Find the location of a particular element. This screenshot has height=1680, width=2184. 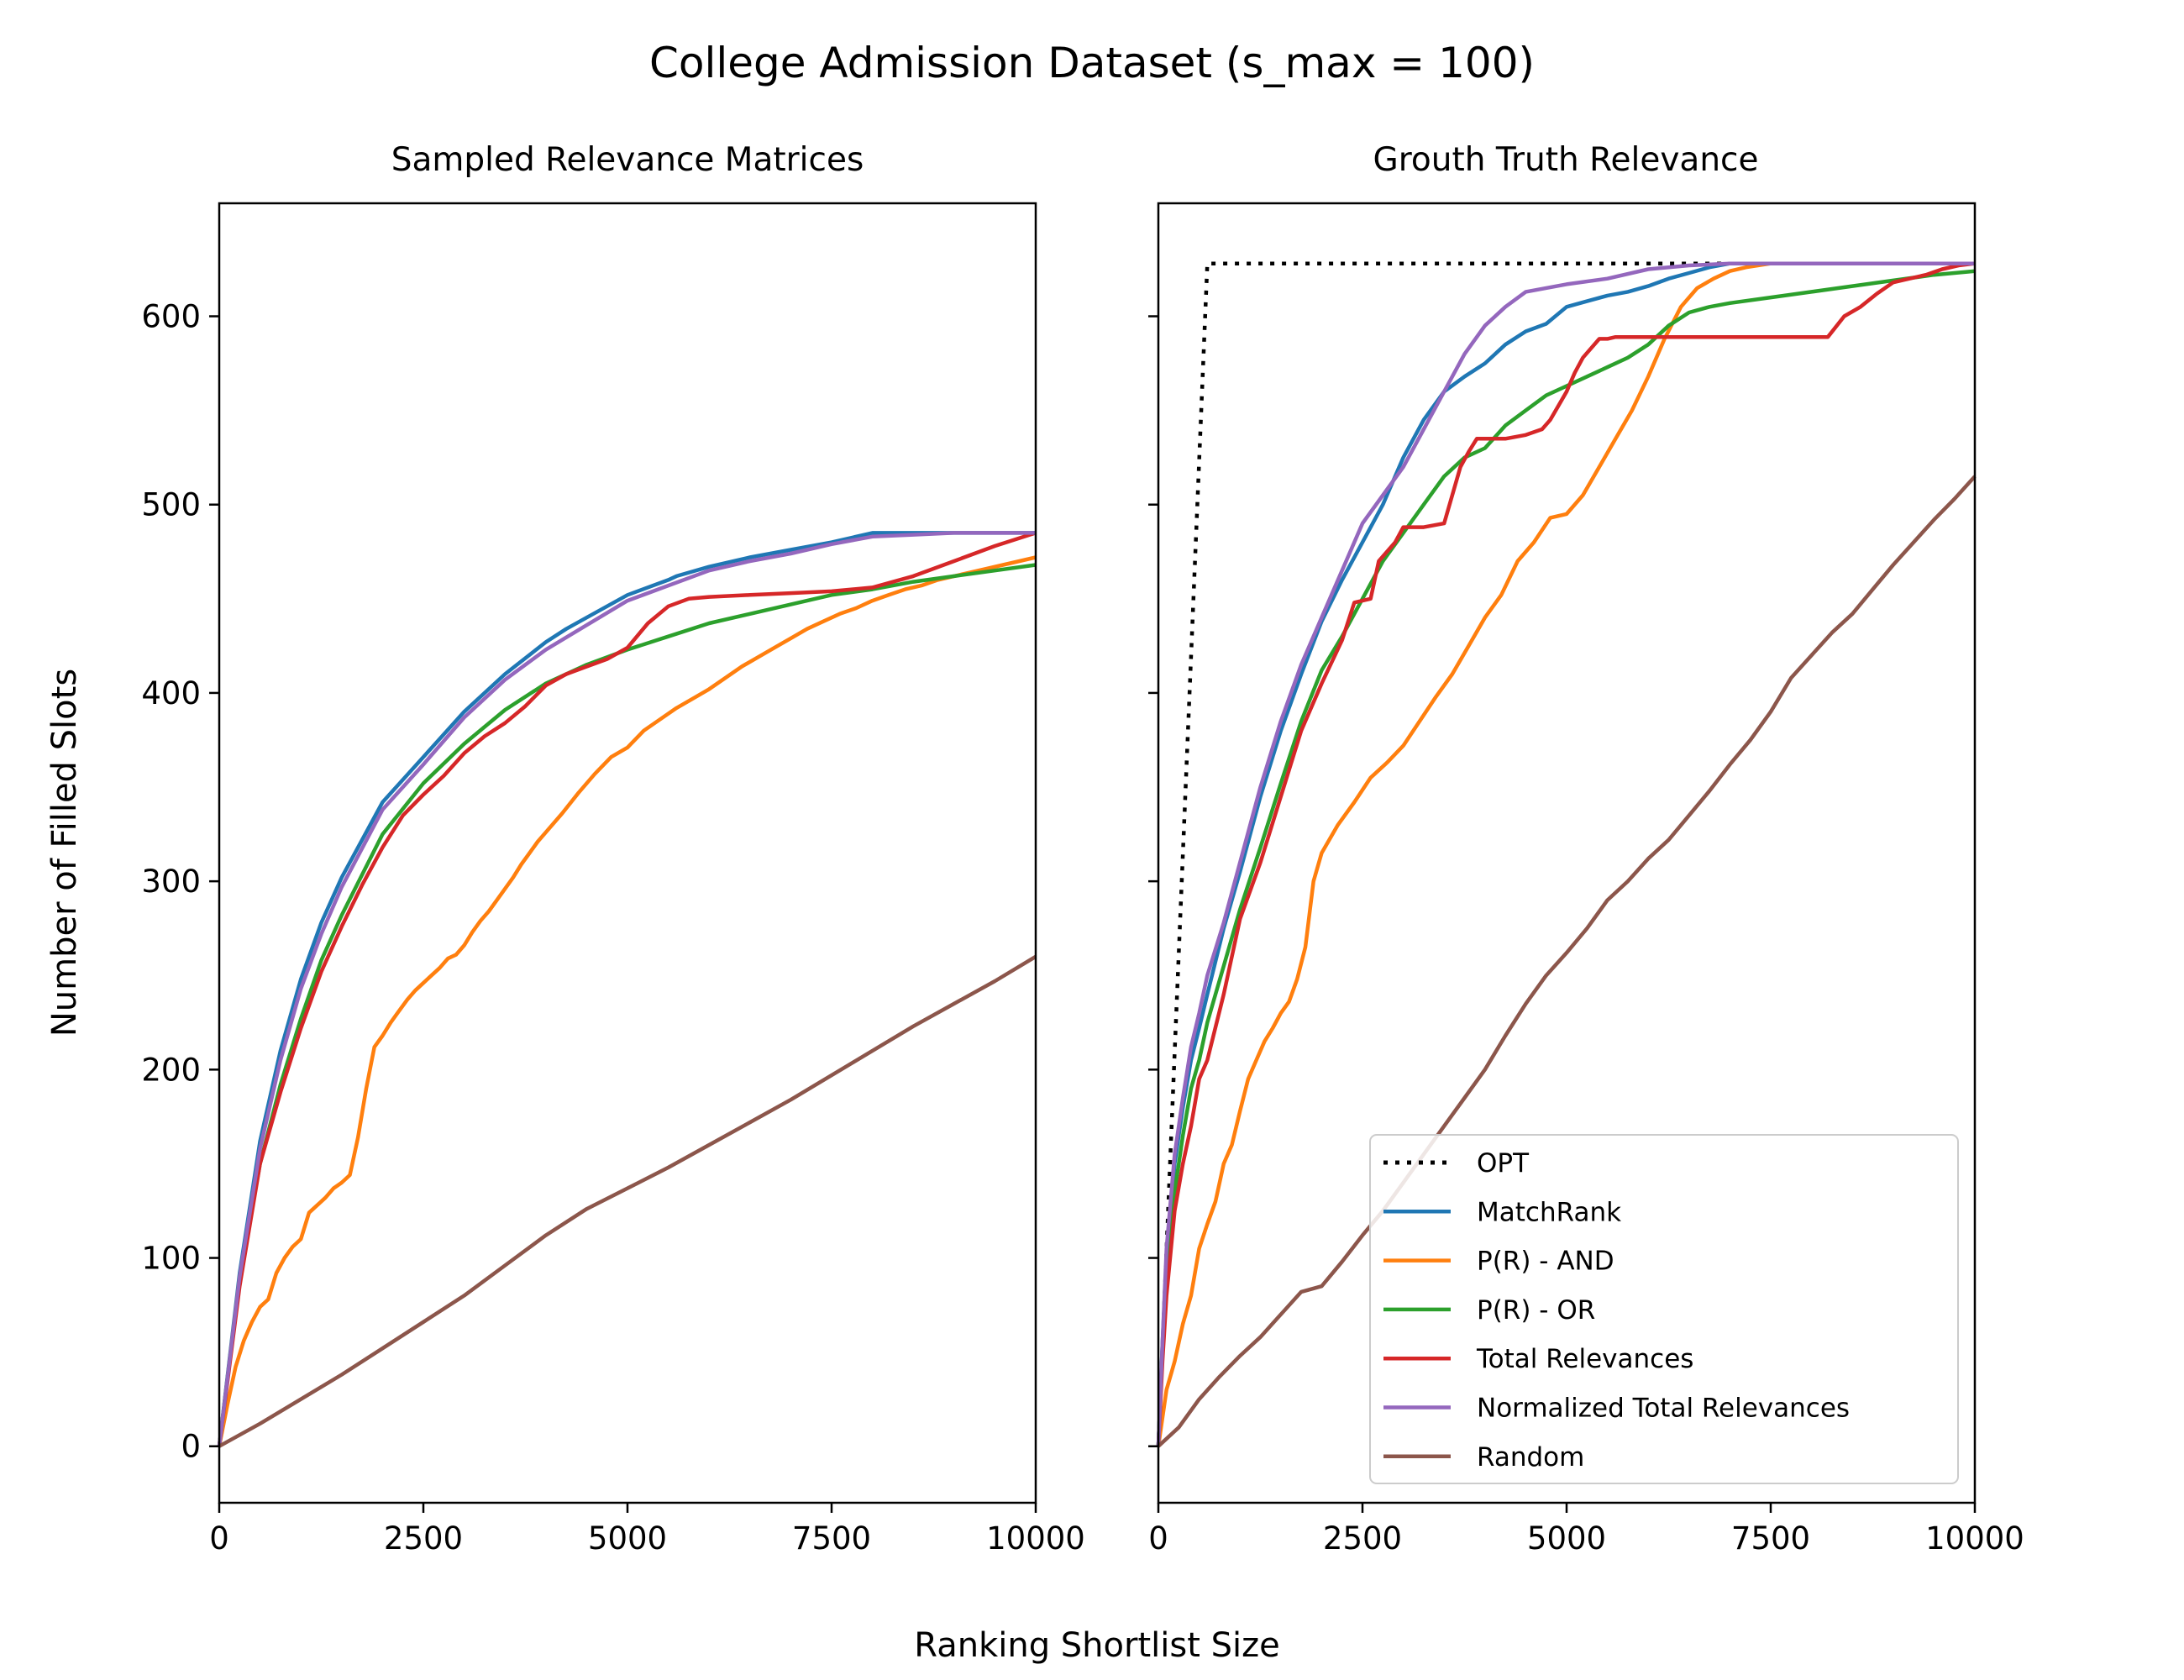

left-x-tick-label: 0 is located at coordinates (219, 1538).